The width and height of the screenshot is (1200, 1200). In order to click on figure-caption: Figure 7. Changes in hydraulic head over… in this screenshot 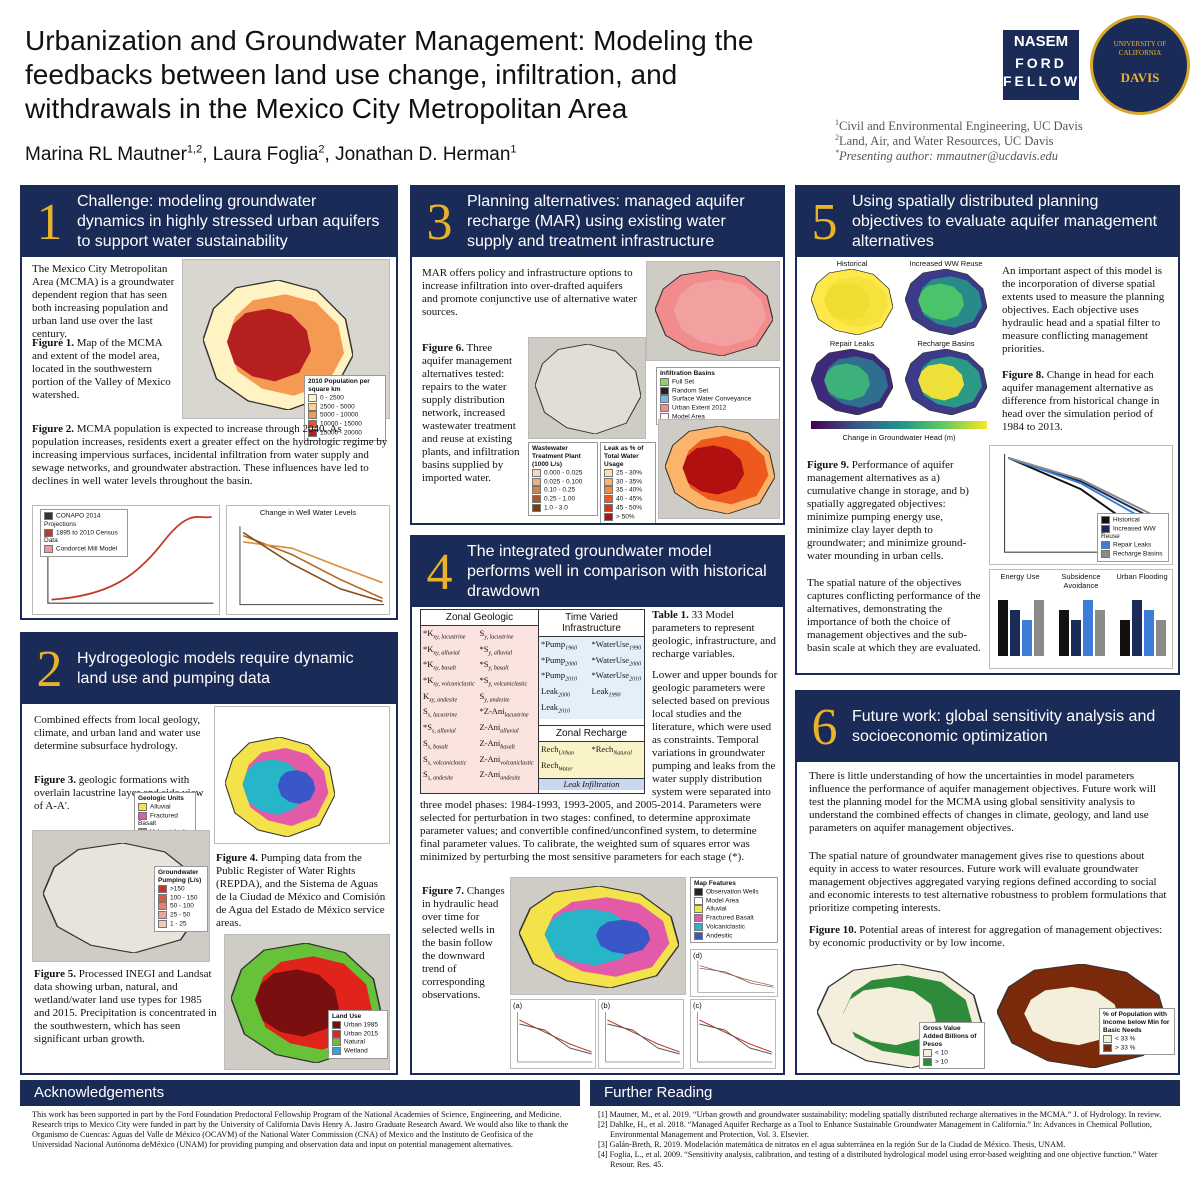, I will do `click(464, 943)`.